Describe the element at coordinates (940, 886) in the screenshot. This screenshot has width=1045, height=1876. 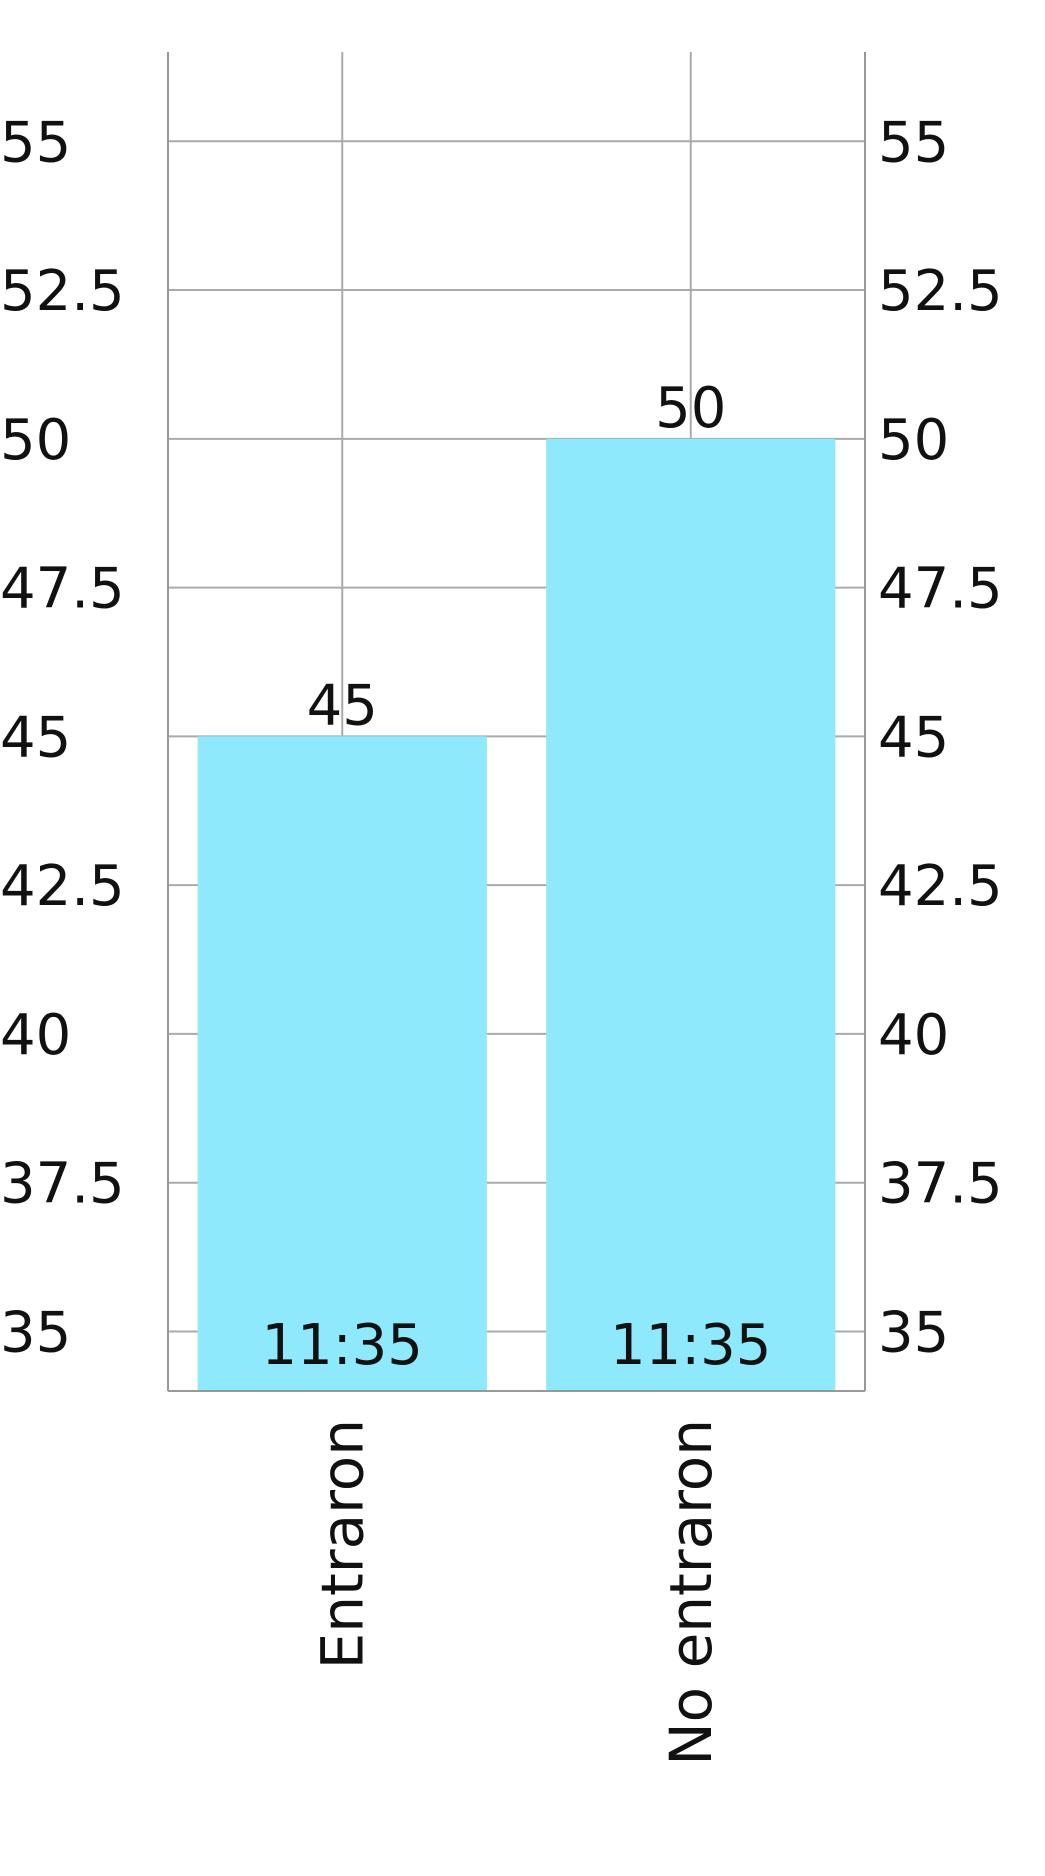
I see `y-tick-label-right: 42.5` at that location.